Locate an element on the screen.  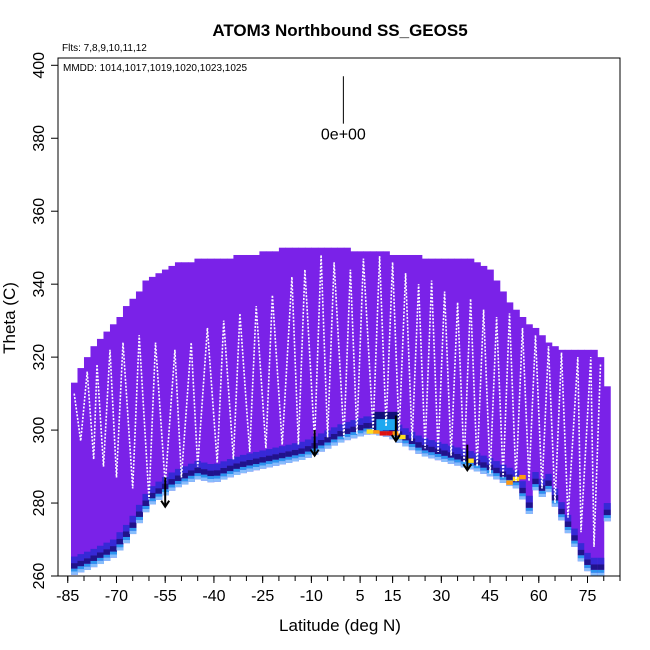
chart-title: ATOM3 Northbound SS_GEOS5 is located at coordinates (339, 30).